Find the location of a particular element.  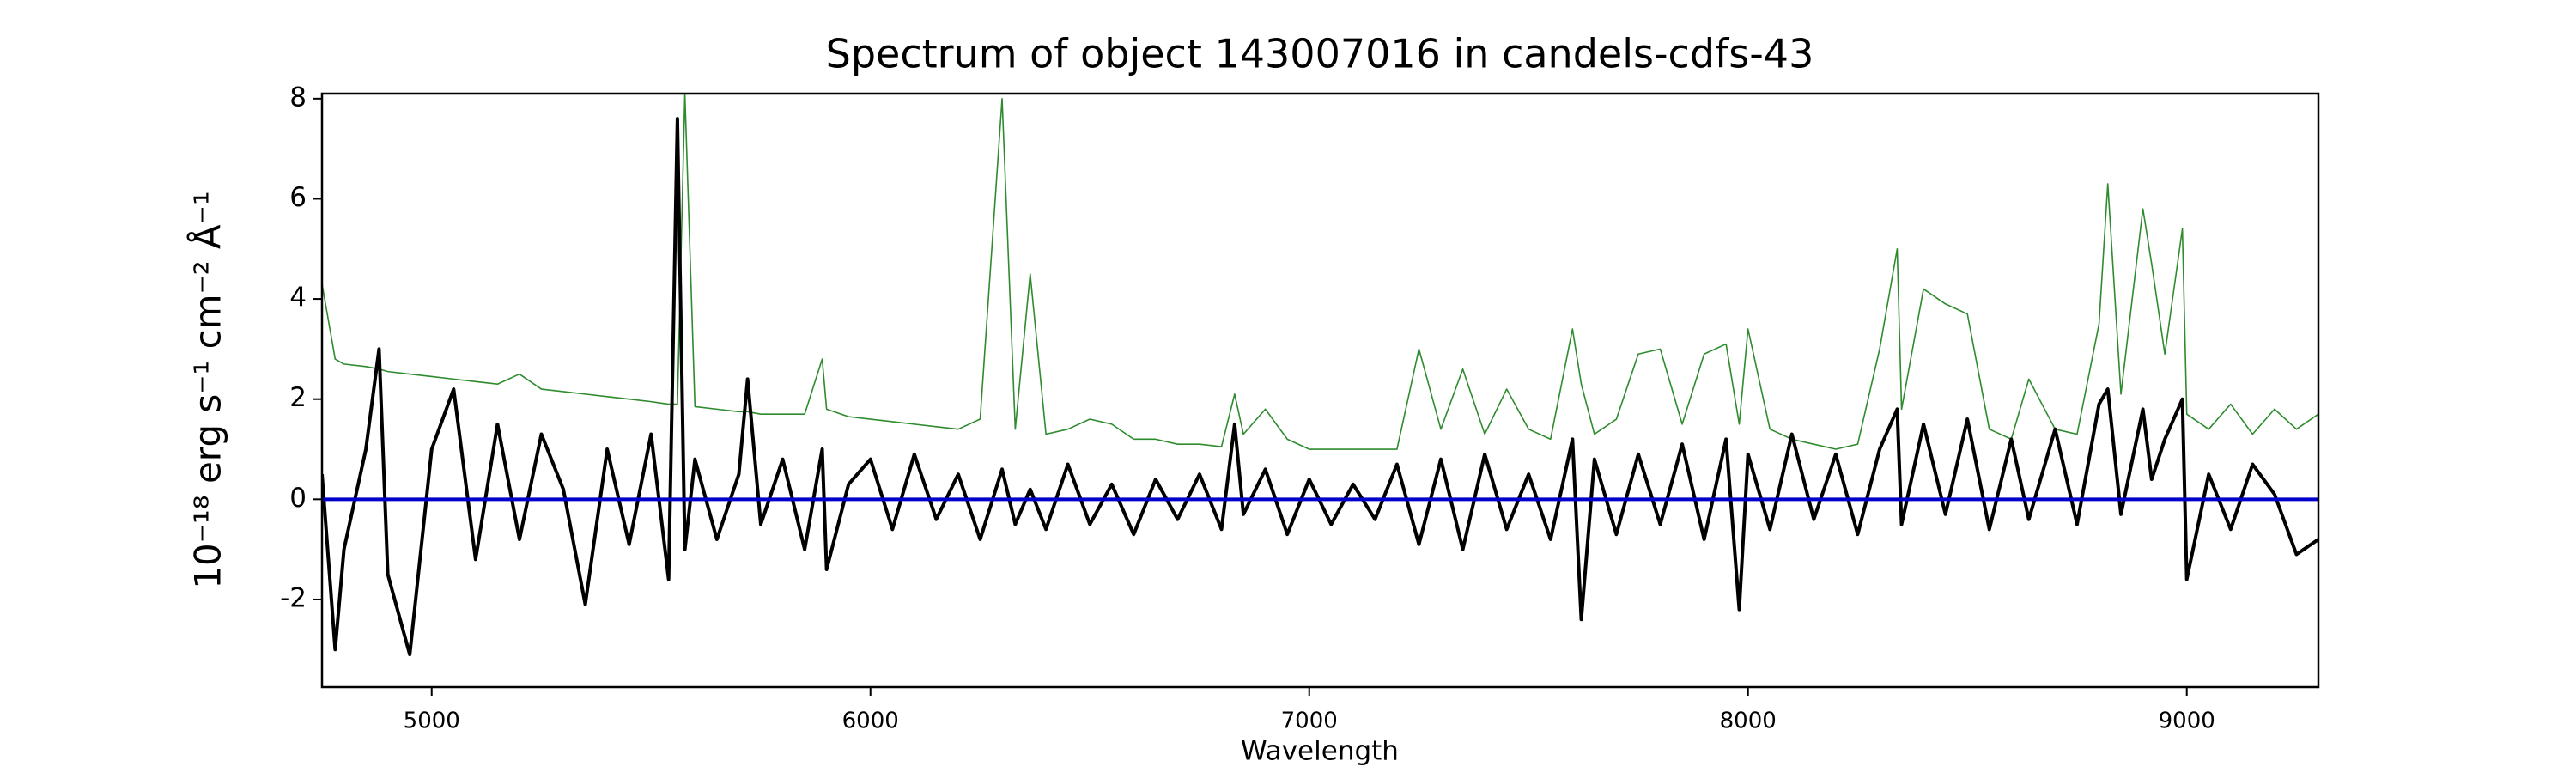

x-axis-label: Wavelength is located at coordinates (1320, 751).